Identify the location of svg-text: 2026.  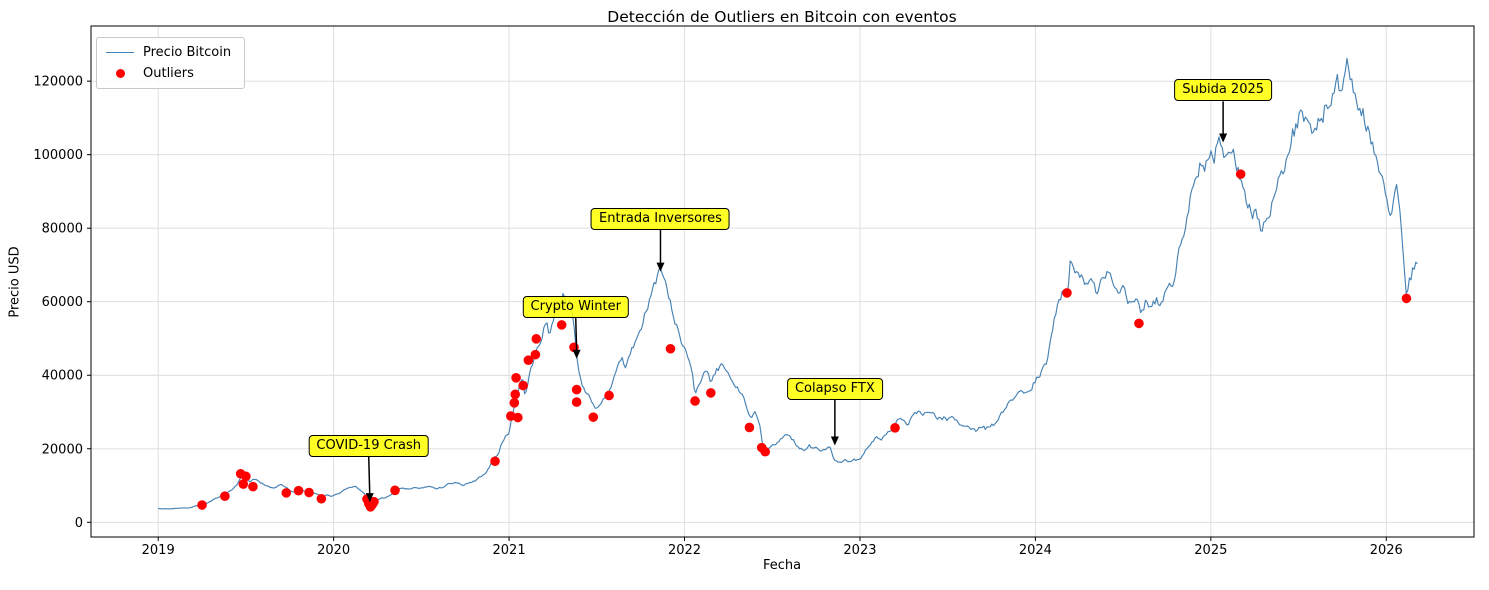
(1386, 550).